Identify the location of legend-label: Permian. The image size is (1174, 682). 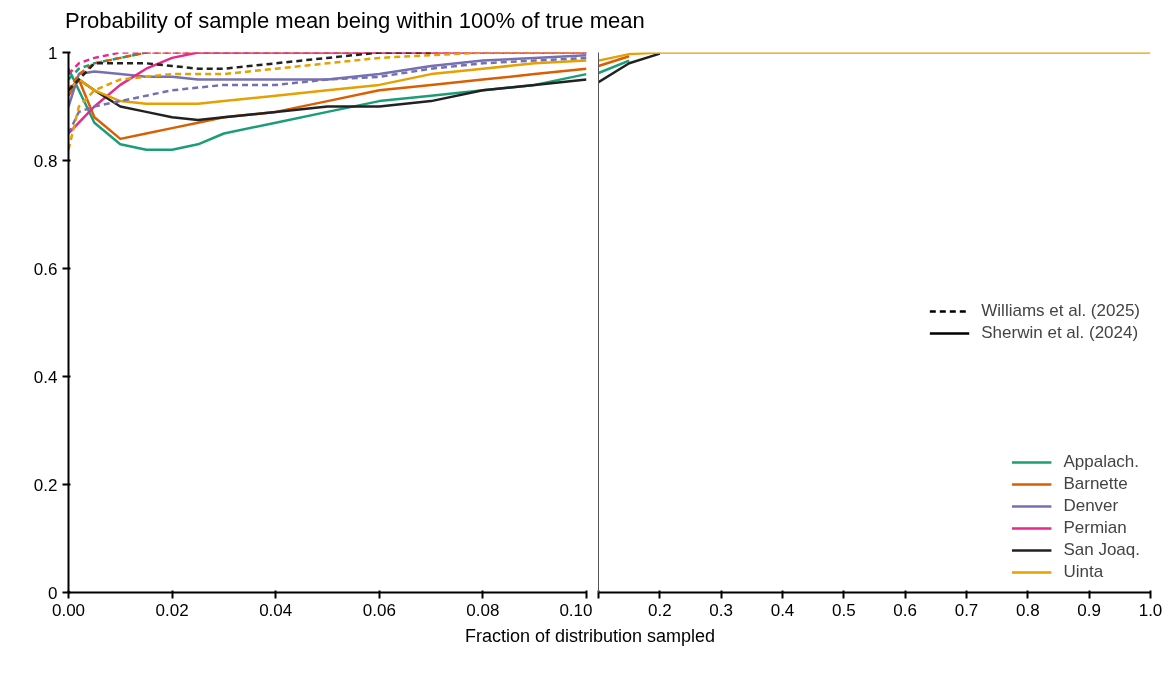
(1095, 528).